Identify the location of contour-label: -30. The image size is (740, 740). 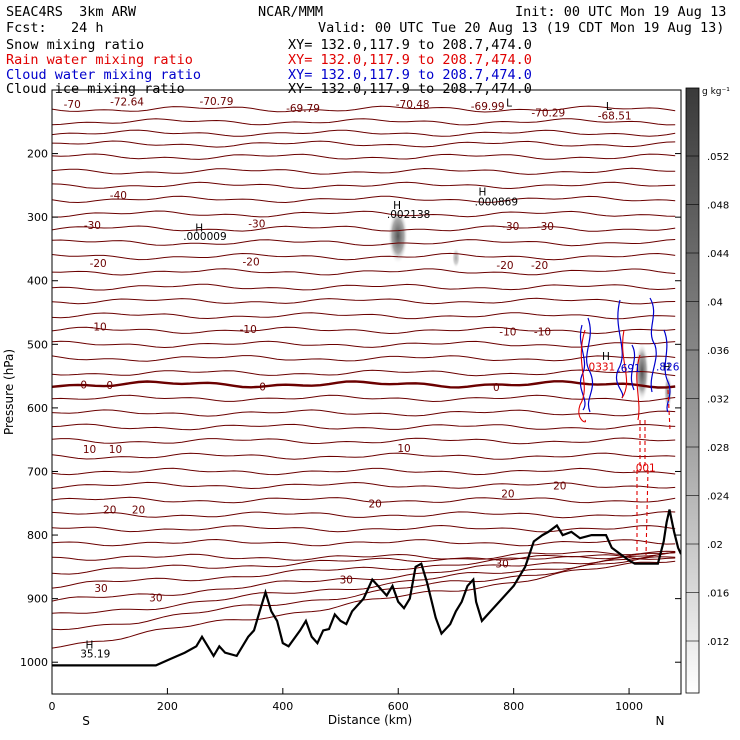
(92, 226).